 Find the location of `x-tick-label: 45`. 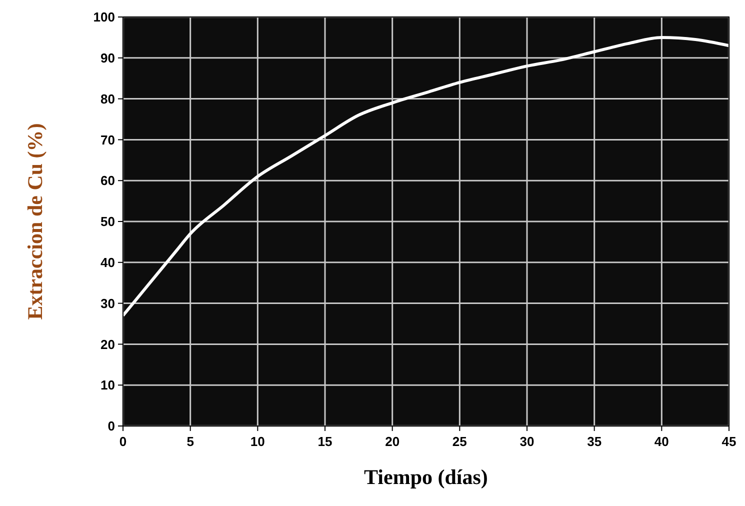

x-tick-label: 45 is located at coordinates (729, 441).